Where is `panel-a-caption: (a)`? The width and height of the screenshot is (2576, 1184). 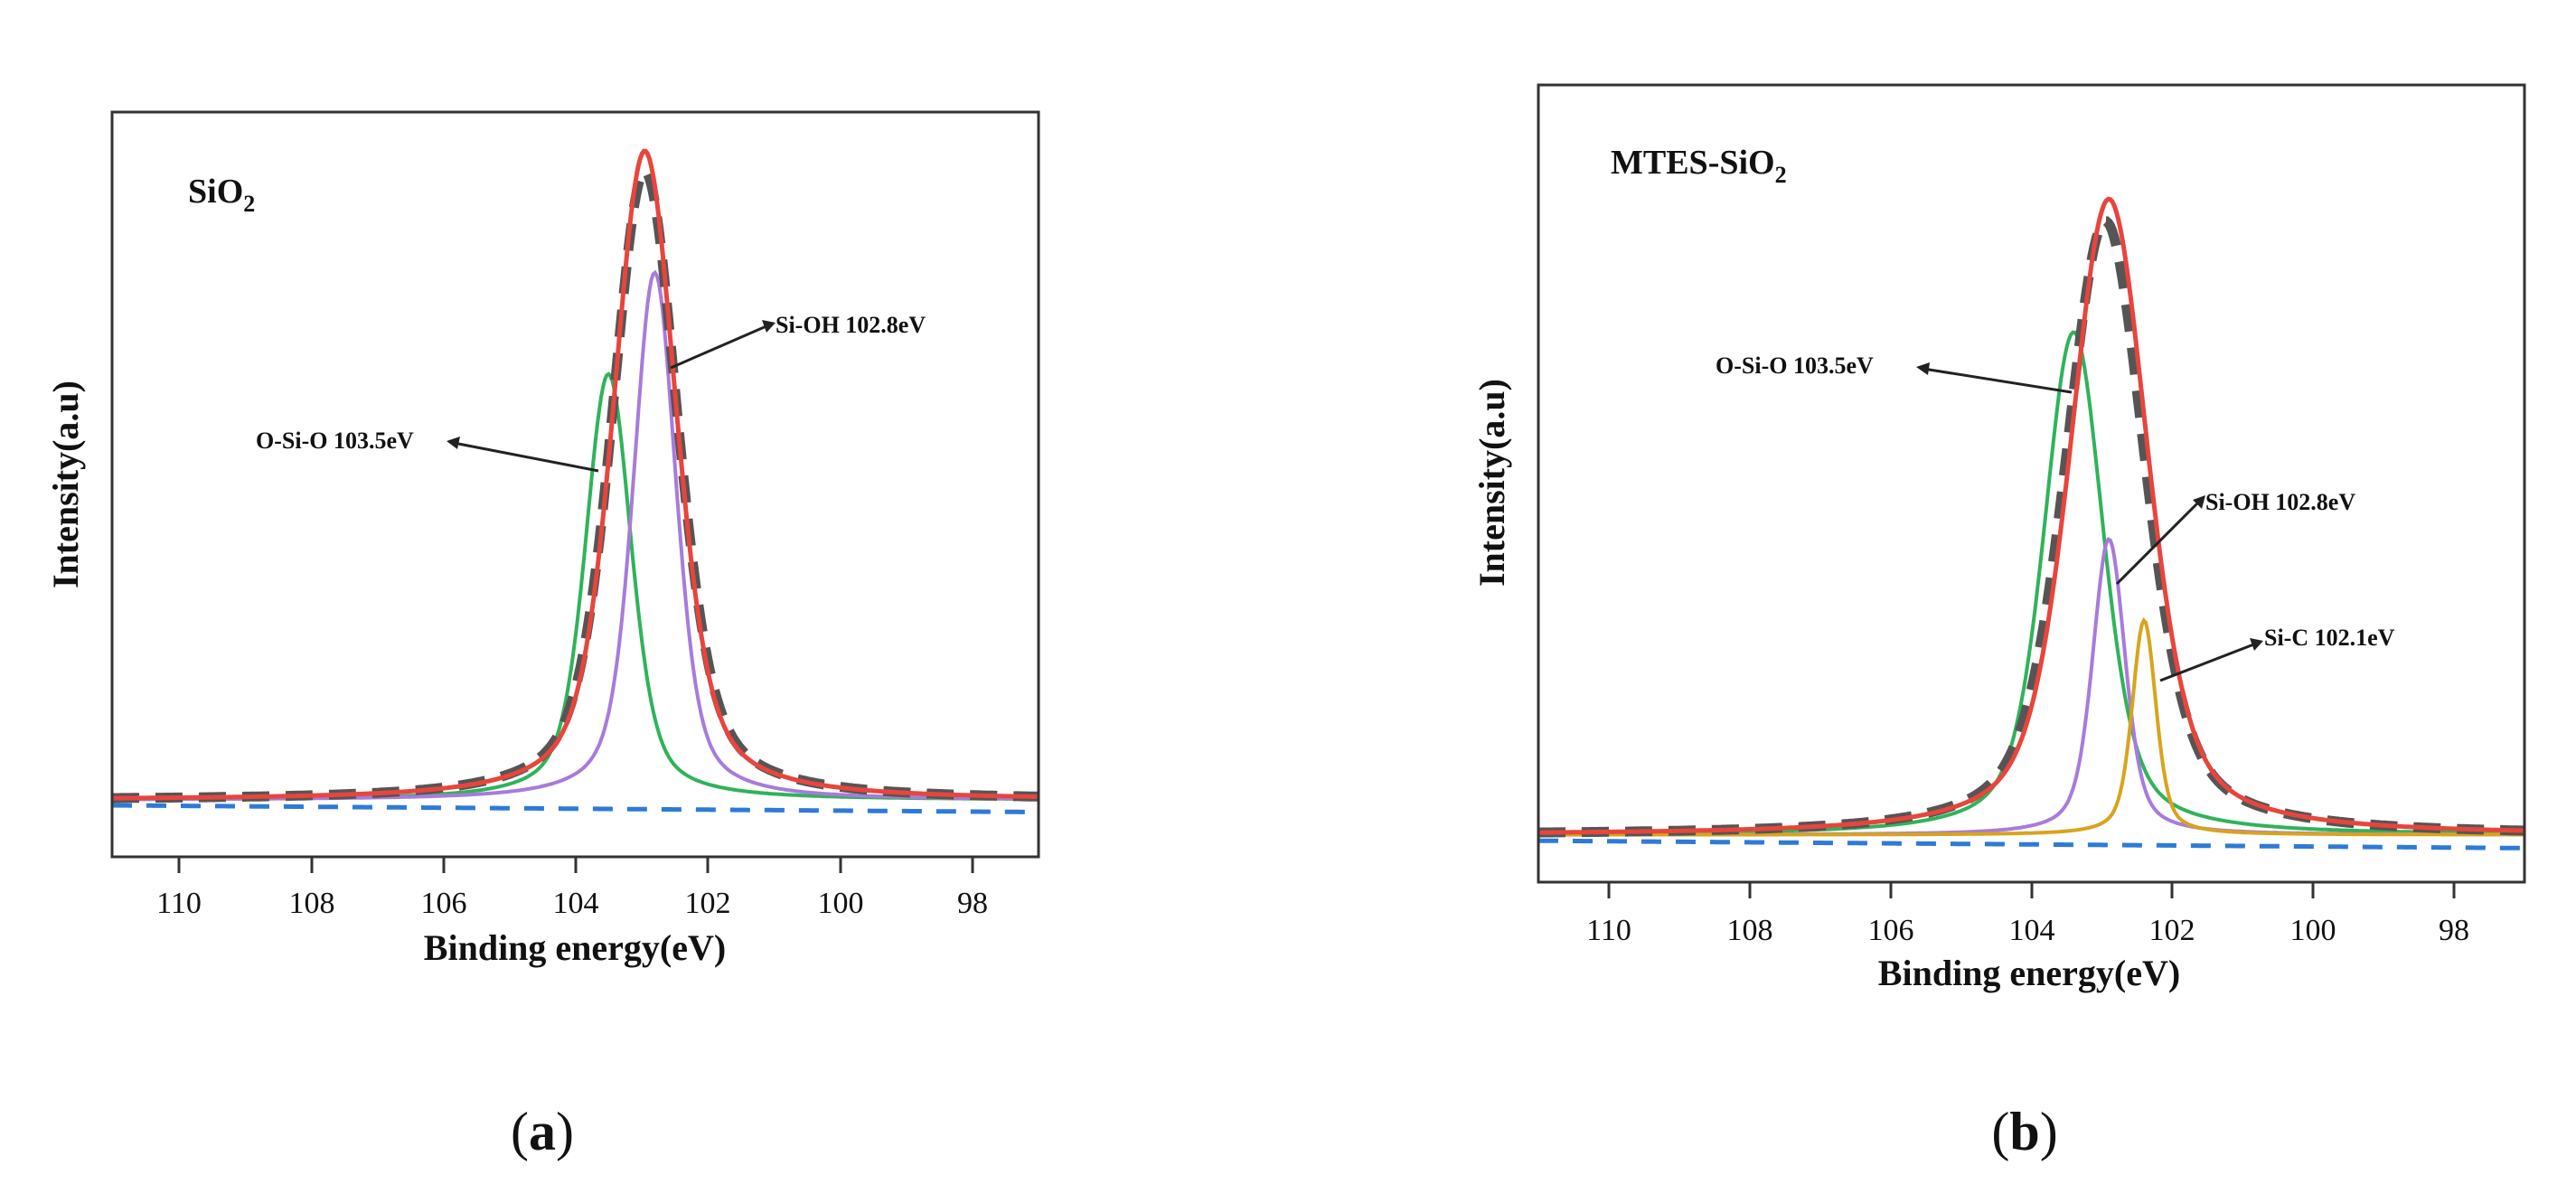
panel-a-caption: (a) is located at coordinates (542, 1131).